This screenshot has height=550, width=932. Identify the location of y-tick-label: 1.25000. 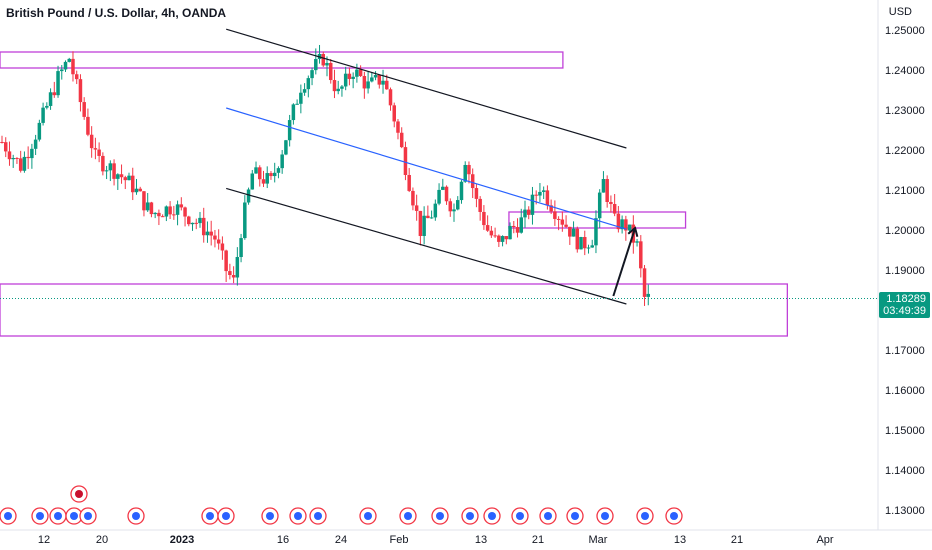
(905, 31).